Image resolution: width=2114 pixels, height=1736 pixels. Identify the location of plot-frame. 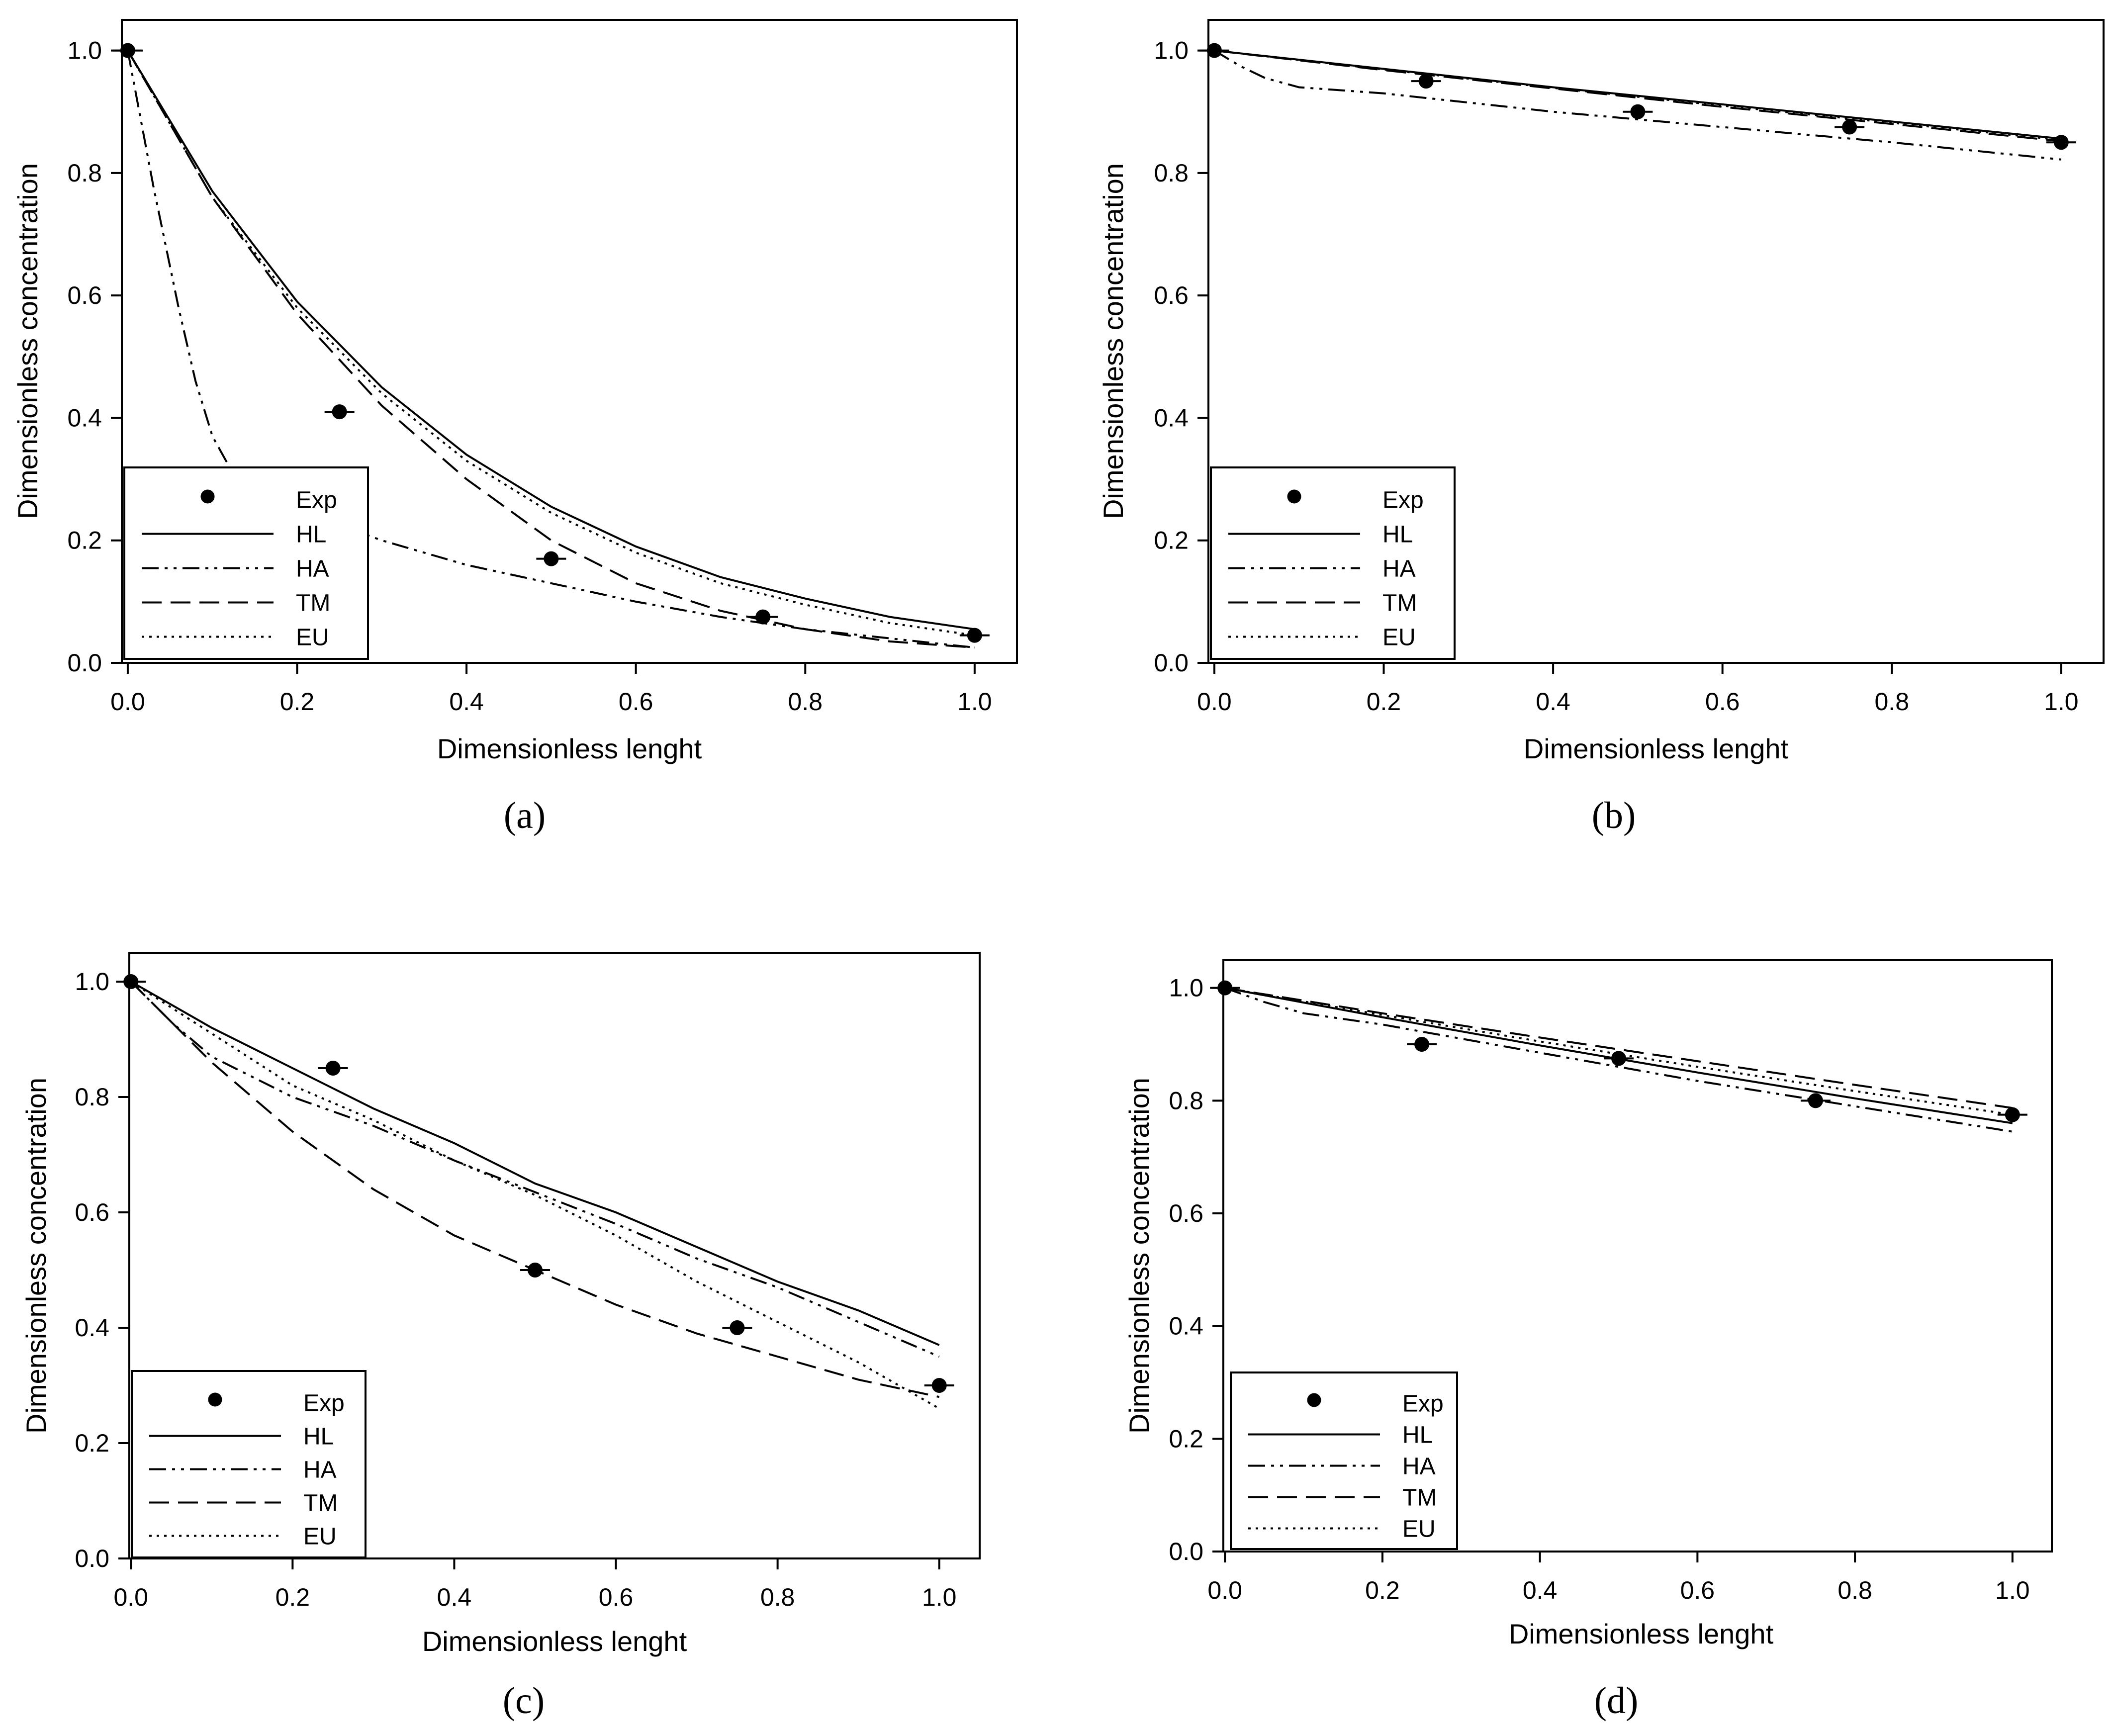
(1637, 1256).